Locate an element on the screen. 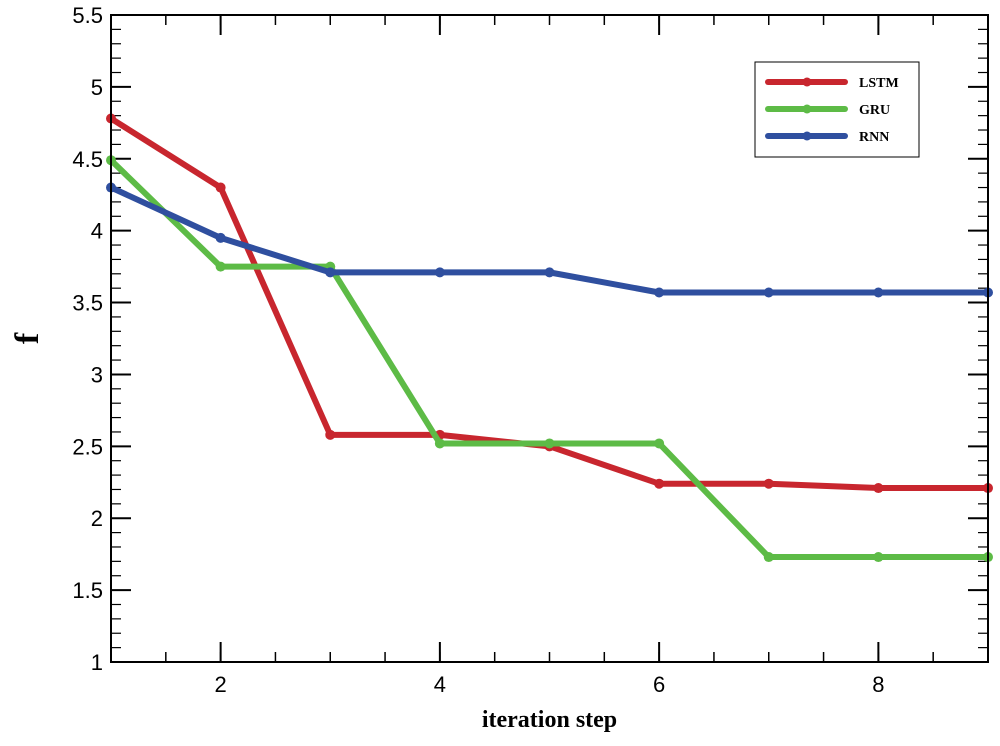 The image size is (1000, 746). legend-item-lstm: LSTM is located at coordinates (832, 83).